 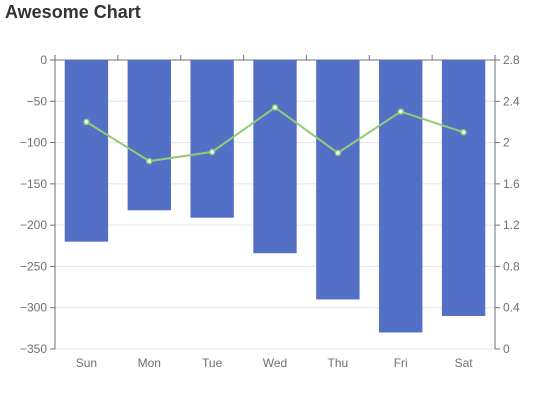 What do you see at coordinates (33, 225) in the screenshot?
I see `y-left-tick-label: −200` at bounding box center [33, 225].